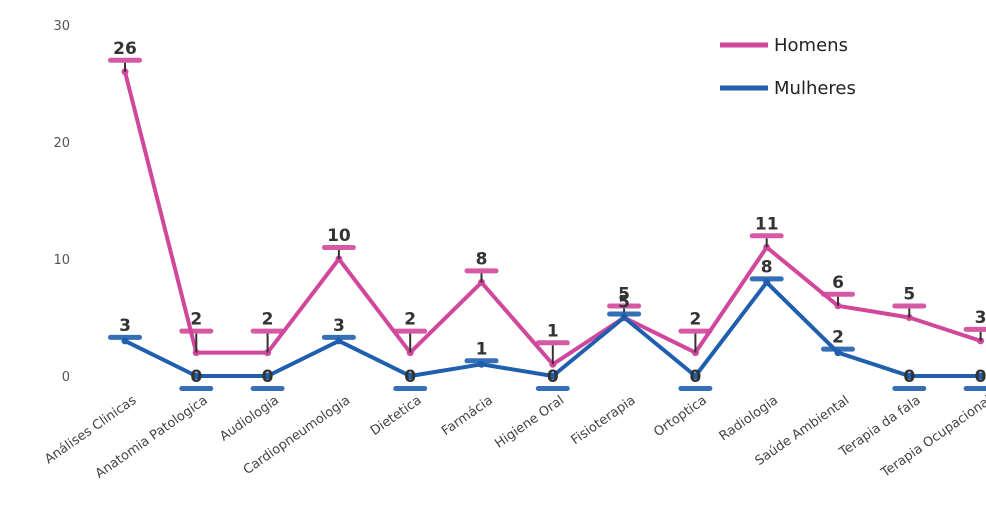  What do you see at coordinates (932, 437) in the screenshot?
I see `x-tick-label: Terapia Ocupacional` at bounding box center [932, 437].